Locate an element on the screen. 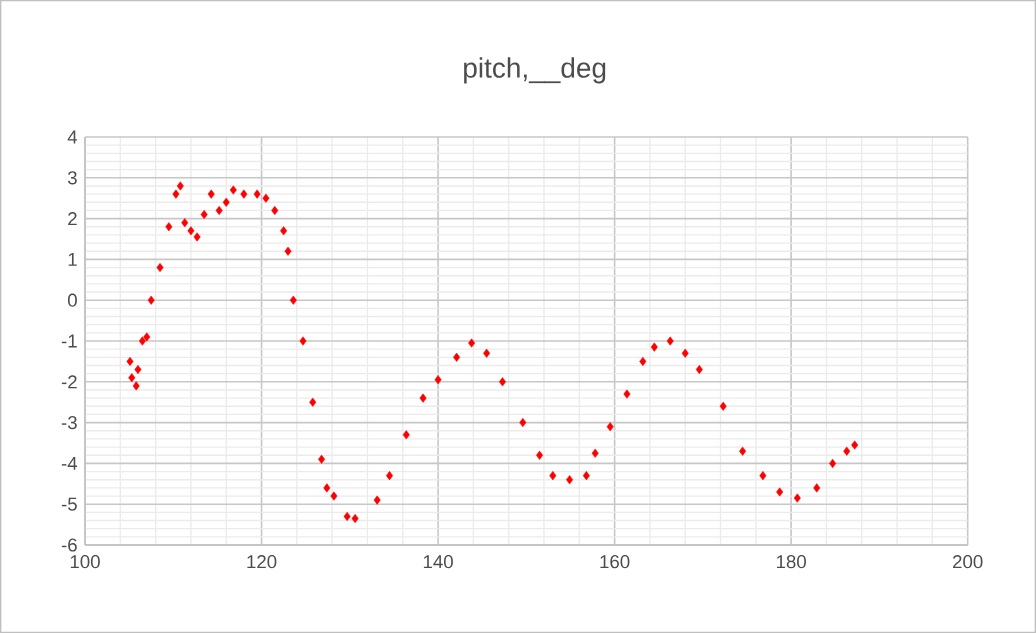  x-tick-label: 100 is located at coordinates (85, 562).